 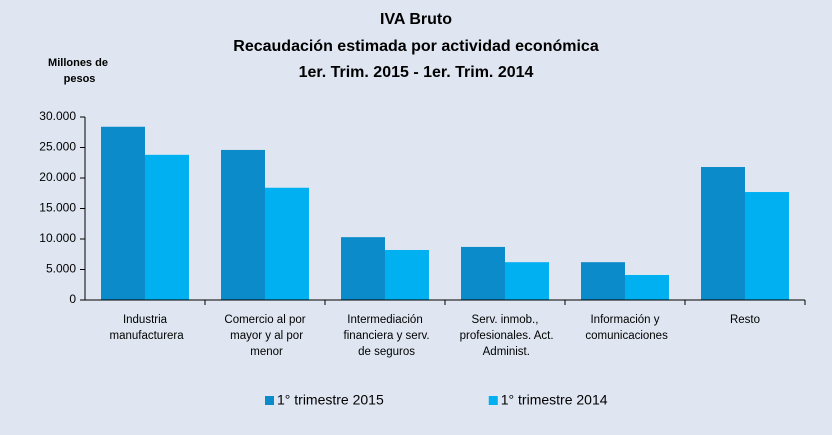 What do you see at coordinates (57, 208) in the screenshot?
I see `y-tick-label: 15.000` at bounding box center [57, 208].